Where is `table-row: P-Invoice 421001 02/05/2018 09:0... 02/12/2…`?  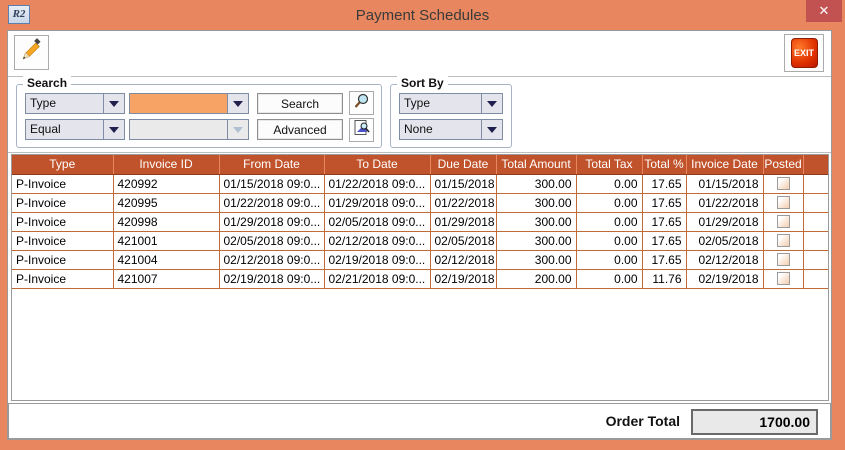 table-row: P-Invoice 421001 02/05/2018 09:0... 02/12/2… is located at coordinates (420, 241).